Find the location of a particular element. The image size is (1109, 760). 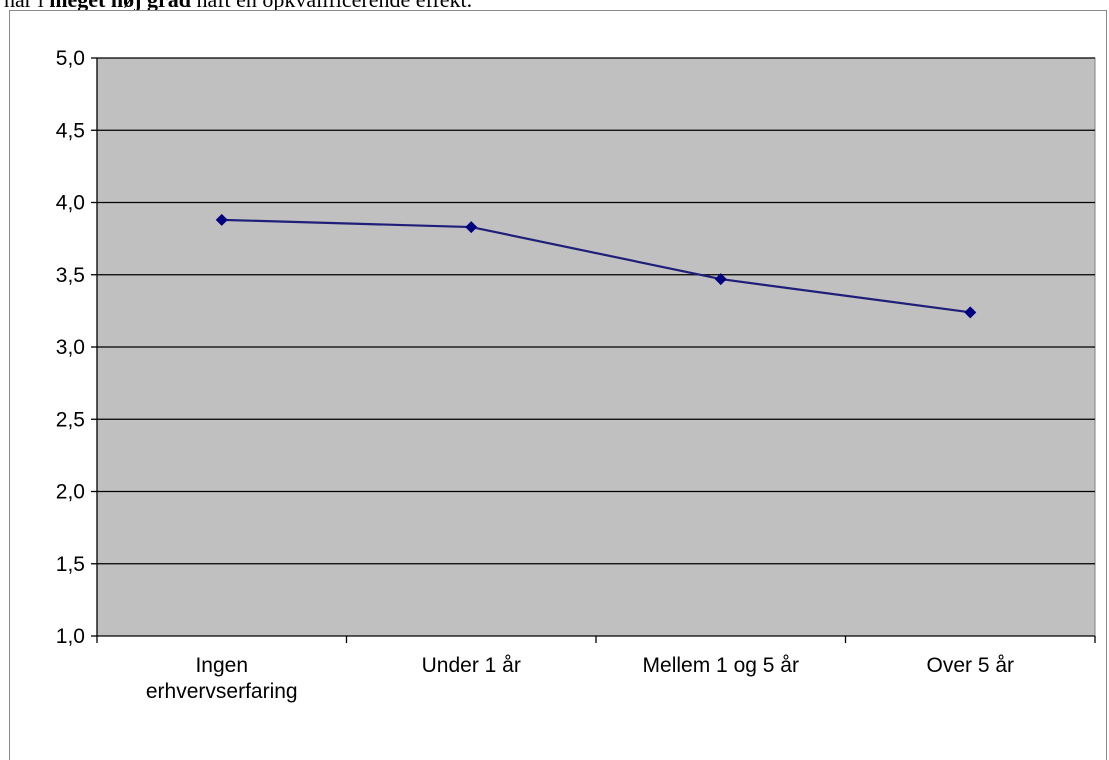

series is located at coordinates (596, 266).